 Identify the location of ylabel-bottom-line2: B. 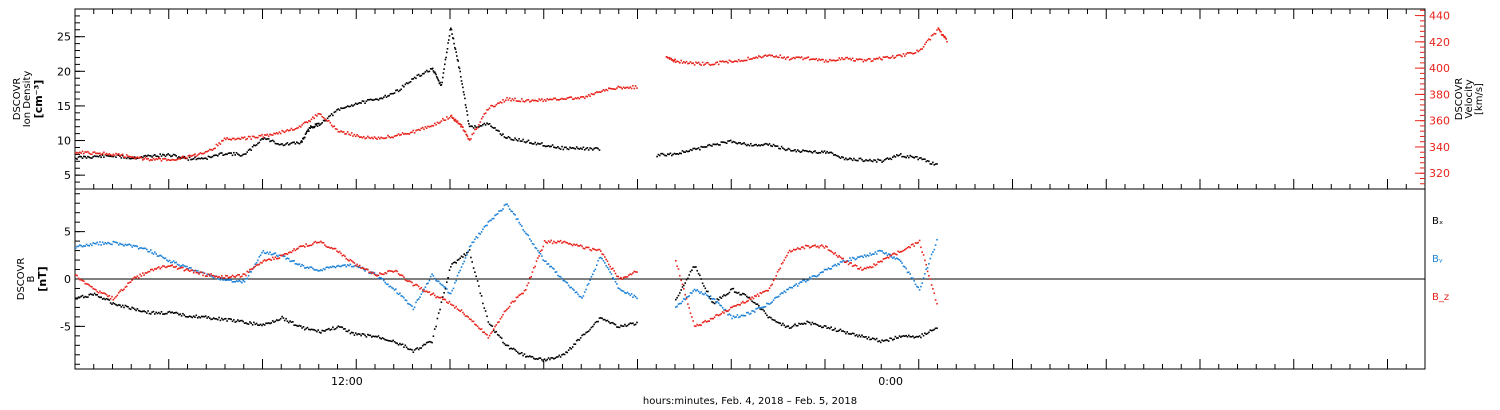
(31, 278).